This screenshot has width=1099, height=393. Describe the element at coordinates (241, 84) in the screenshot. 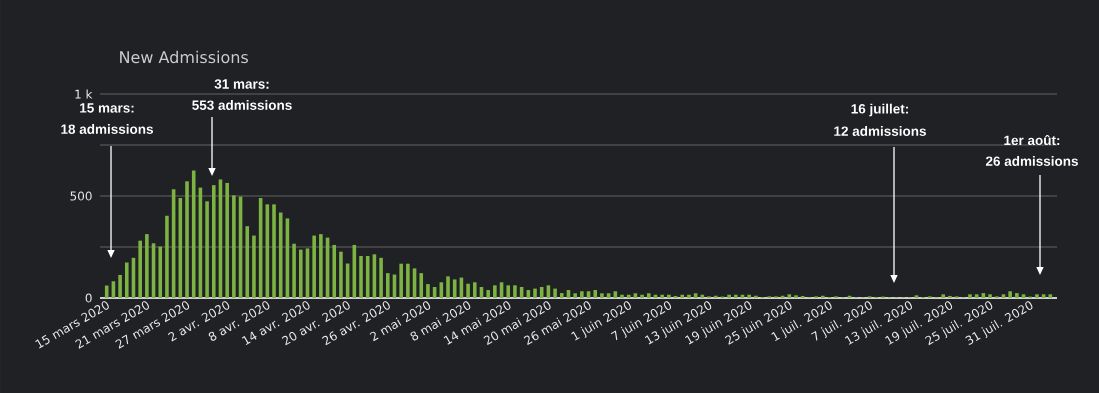

I see `text: 31 mars:` at that location.